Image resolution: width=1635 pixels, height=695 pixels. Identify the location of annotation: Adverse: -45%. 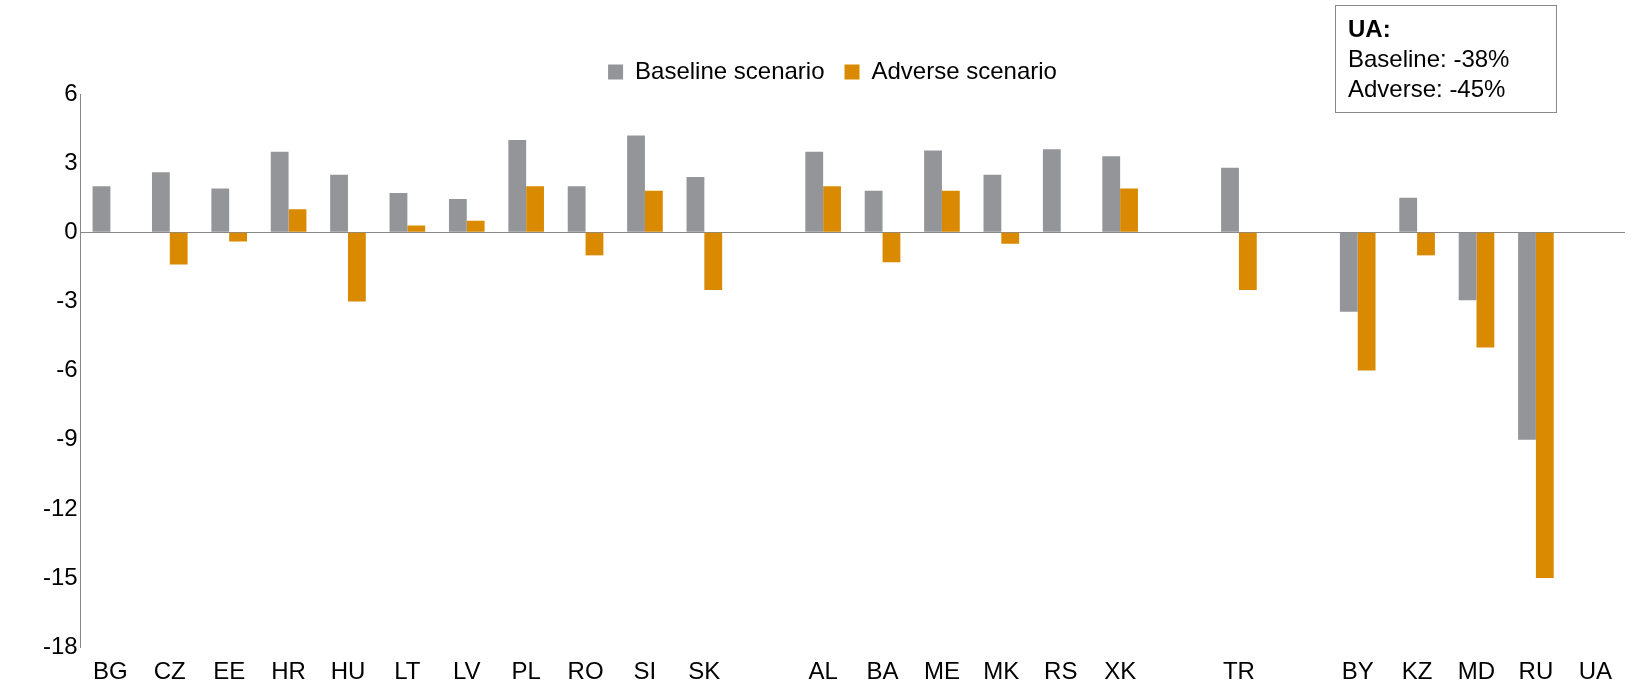
(1427, 89).